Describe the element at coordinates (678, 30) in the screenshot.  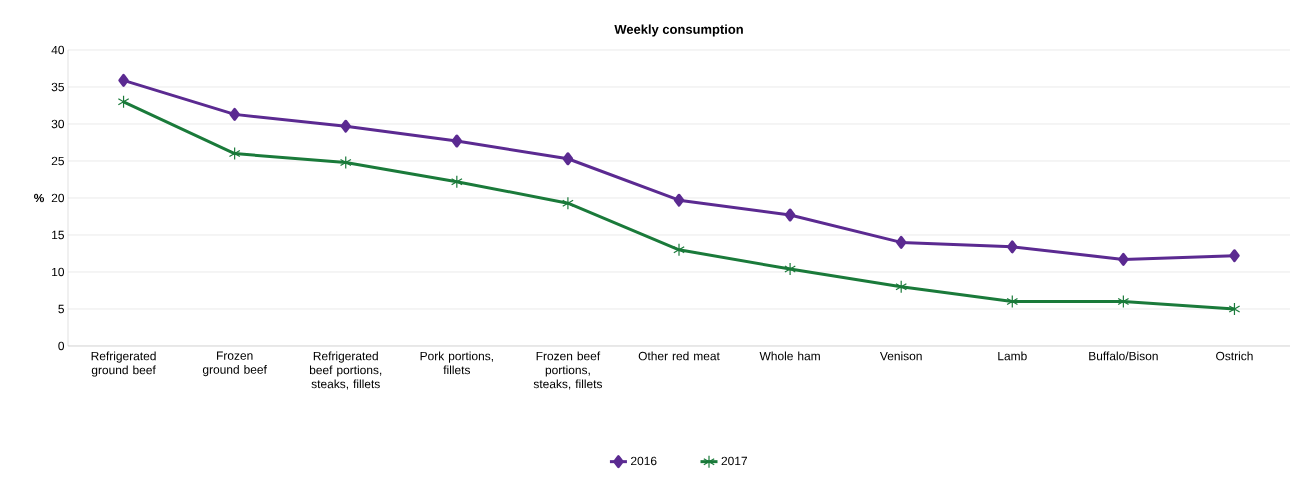
I see `chart-title: Weekly consumption` at that location.